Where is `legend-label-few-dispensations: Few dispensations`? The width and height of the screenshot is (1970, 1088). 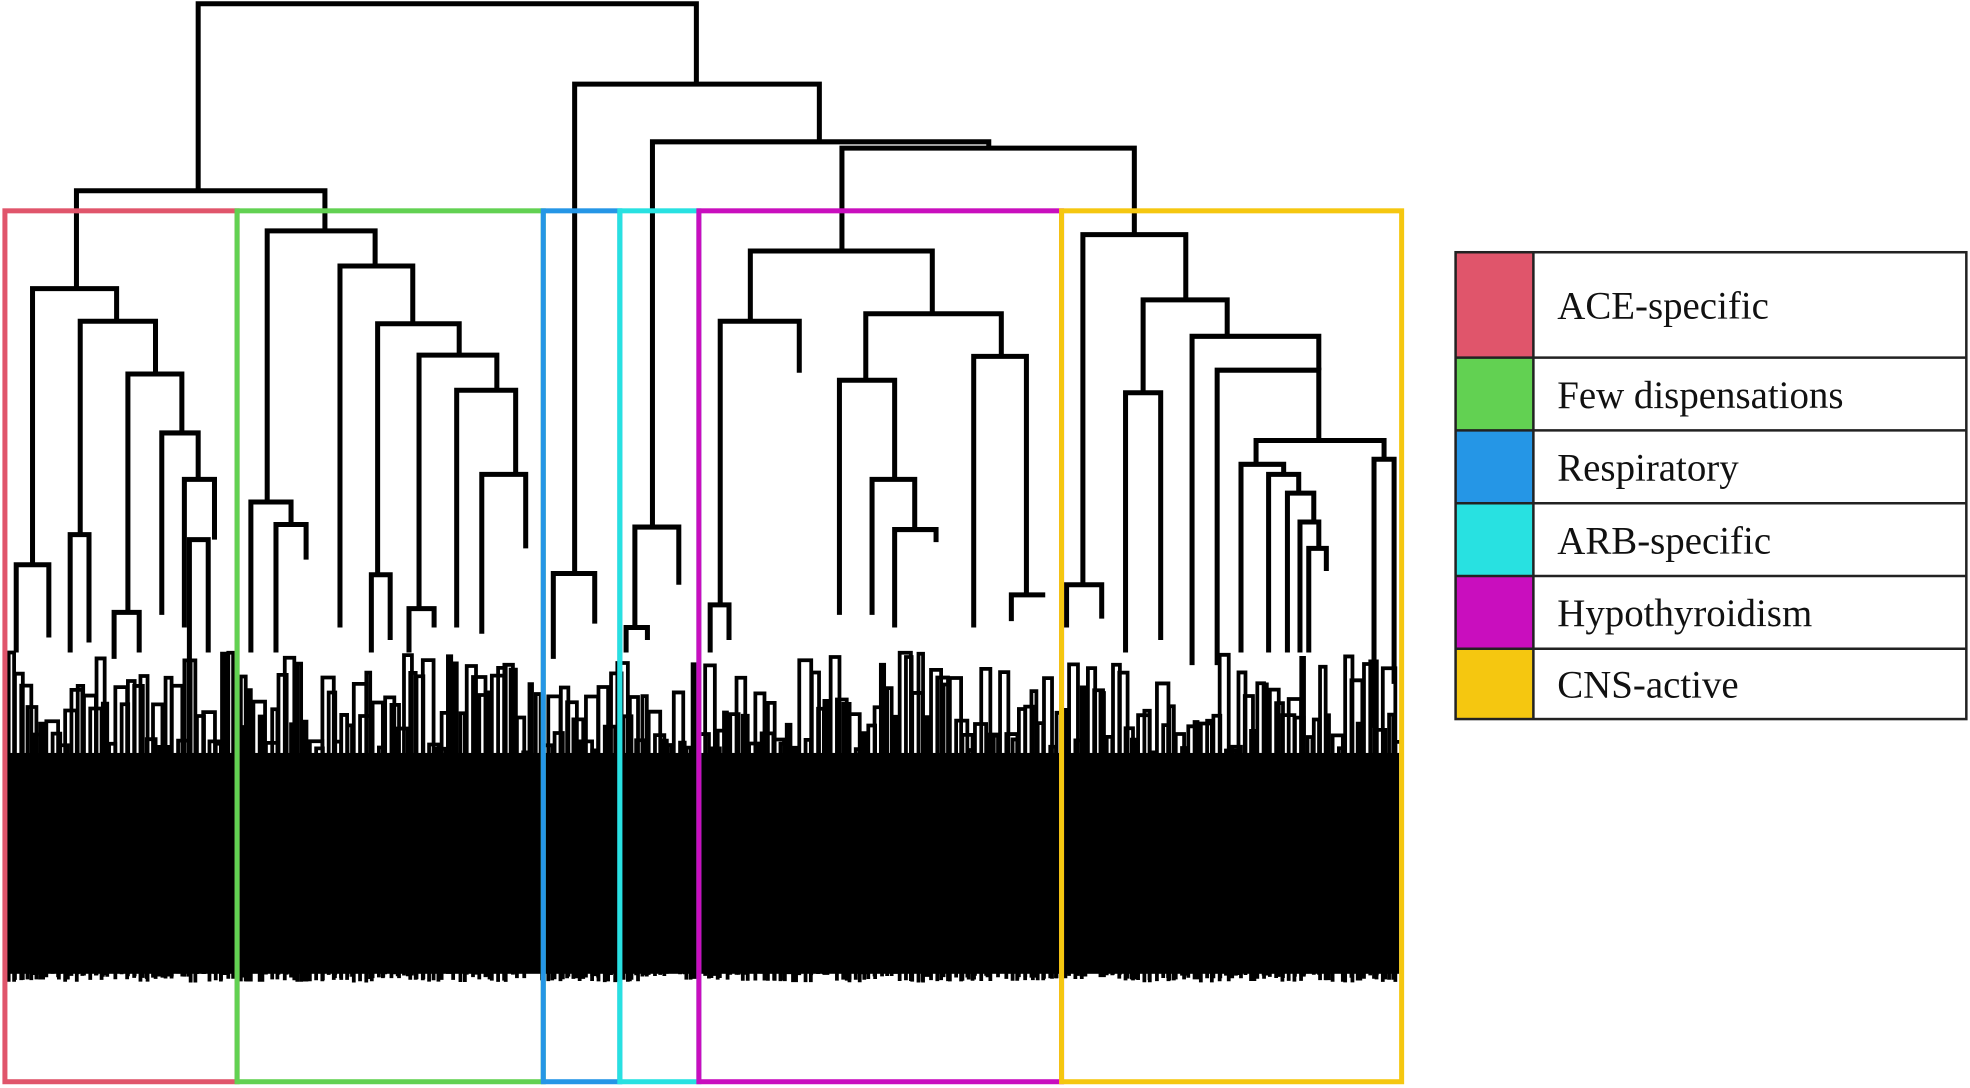 legend-label-few-dispensations: Few dispensations is located at coordinates (1700, 395).